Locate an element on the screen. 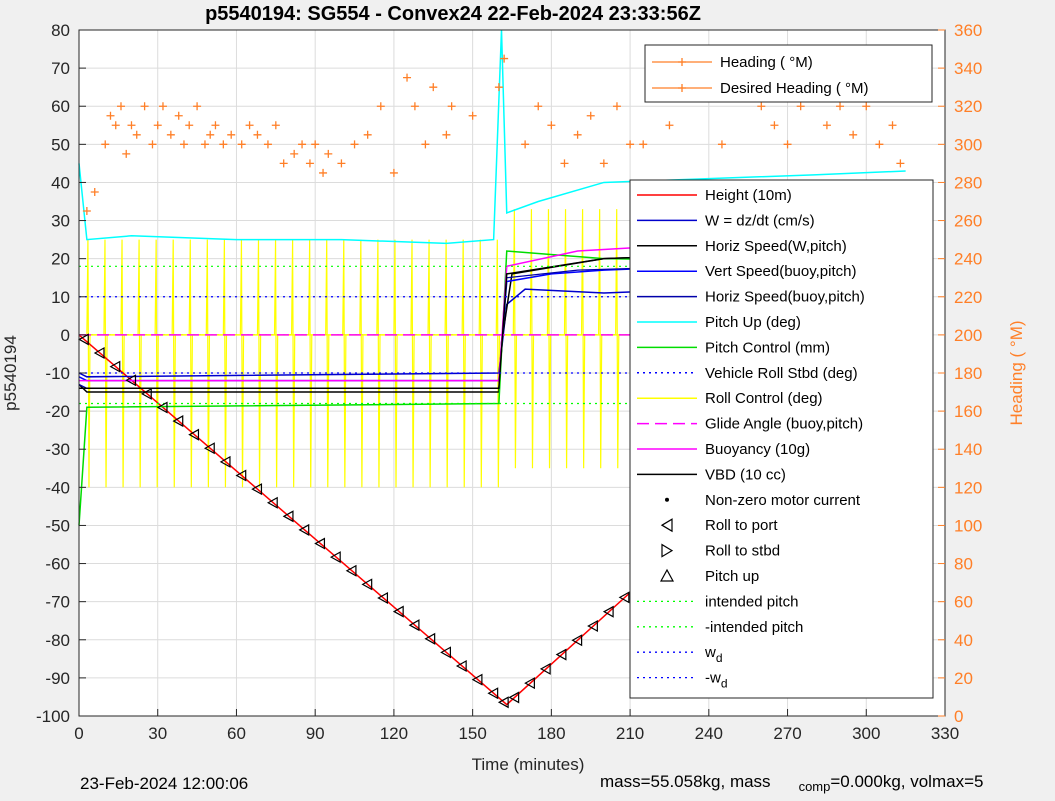 The height and width of the screenshot is (801, 1055). x-tick-label: 30 is located at coordinates (157, 733).